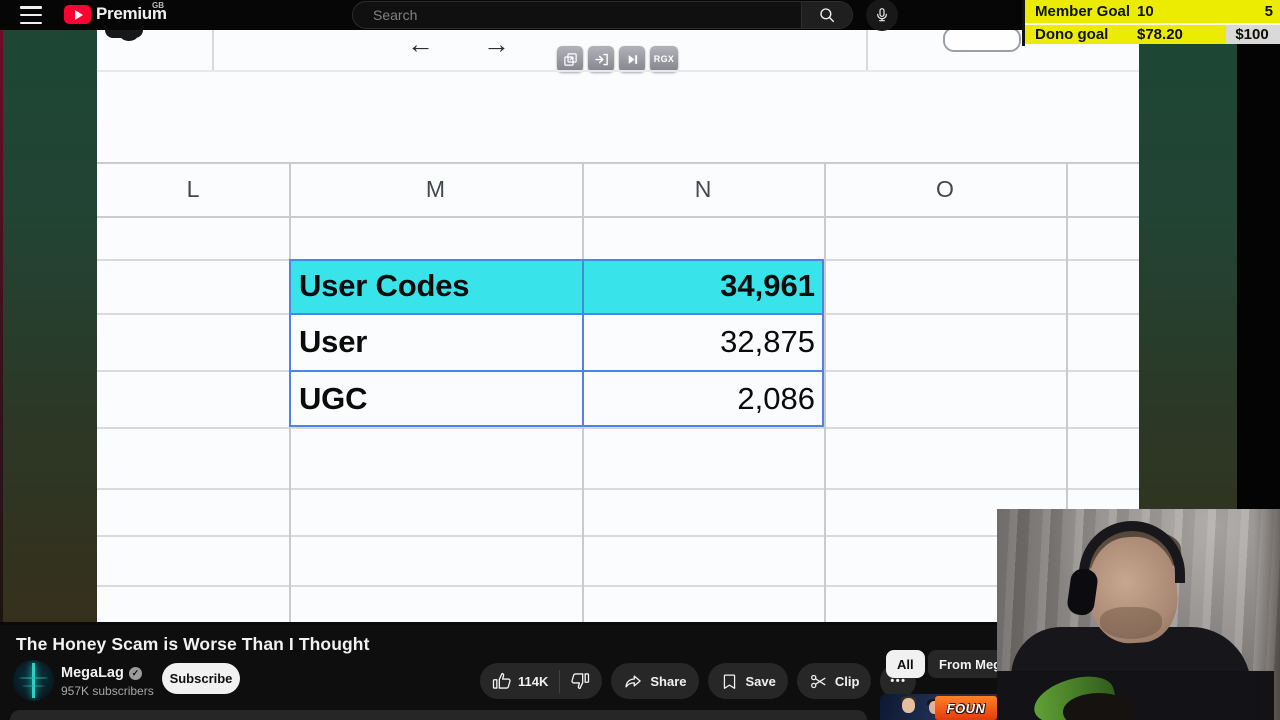 This screenshot has height=720, width=1280. Describe the element at coordinates (1072, 34) in the screenshot. I see `goal-label: Dono goal` at that location.